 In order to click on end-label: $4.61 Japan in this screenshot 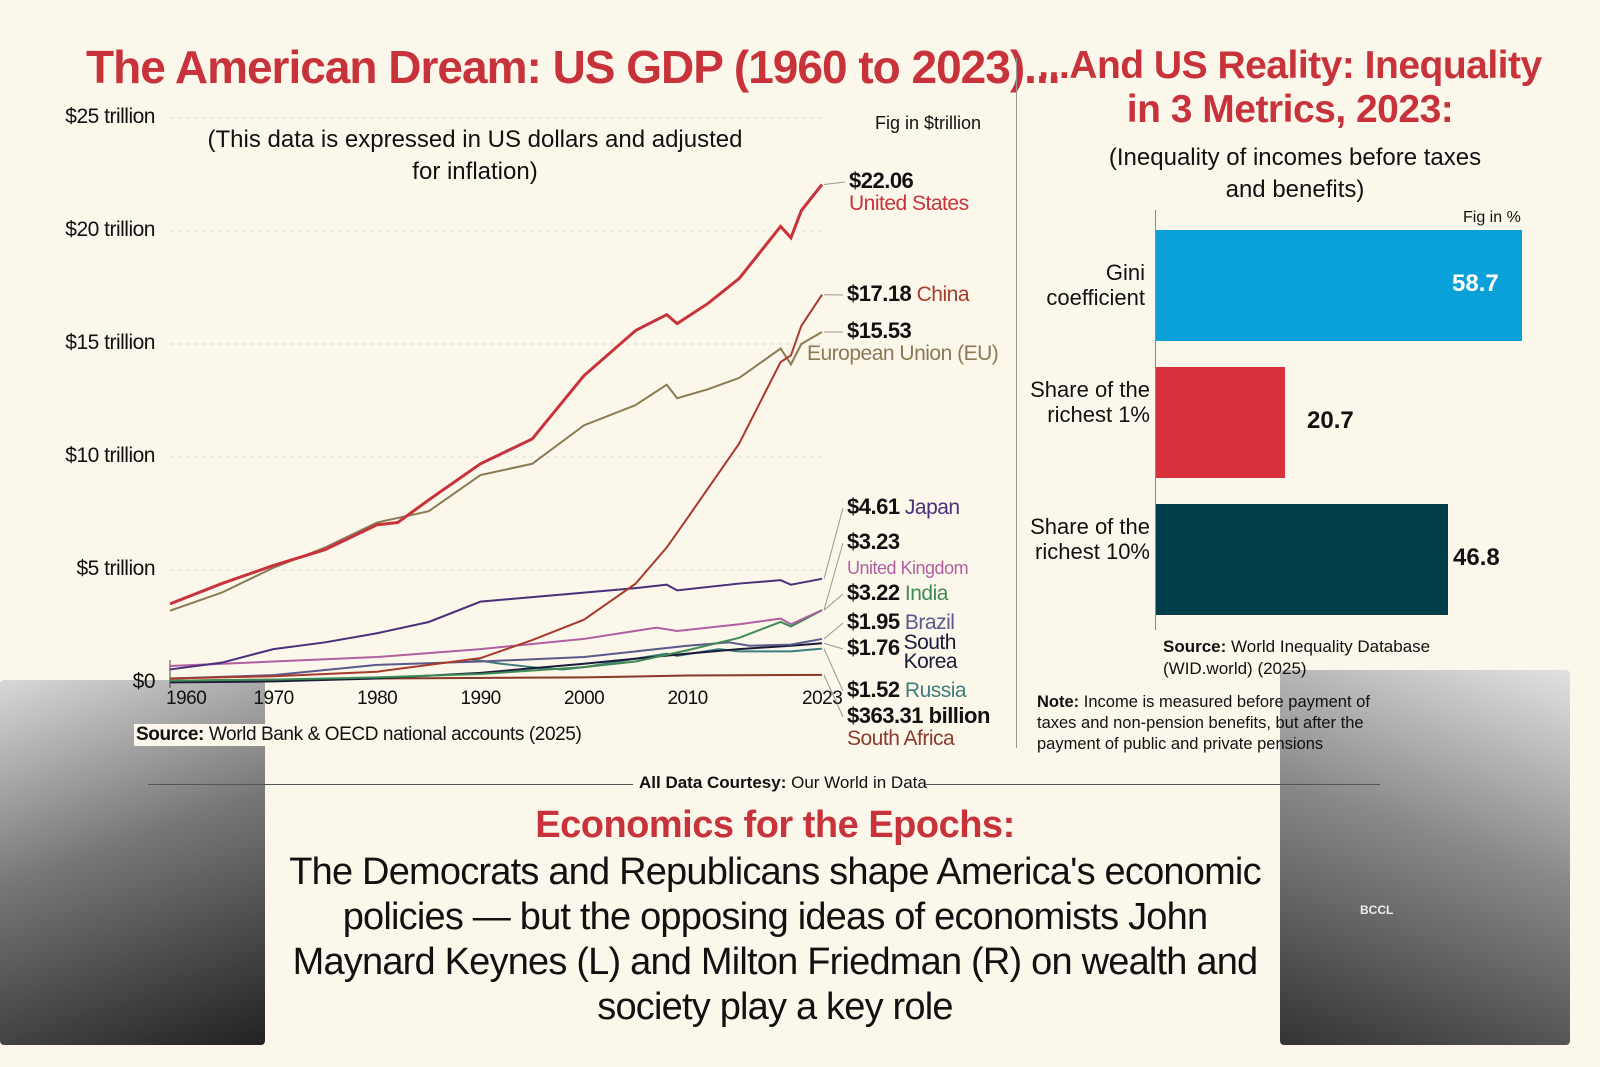, I will do `click(903, 507)`.